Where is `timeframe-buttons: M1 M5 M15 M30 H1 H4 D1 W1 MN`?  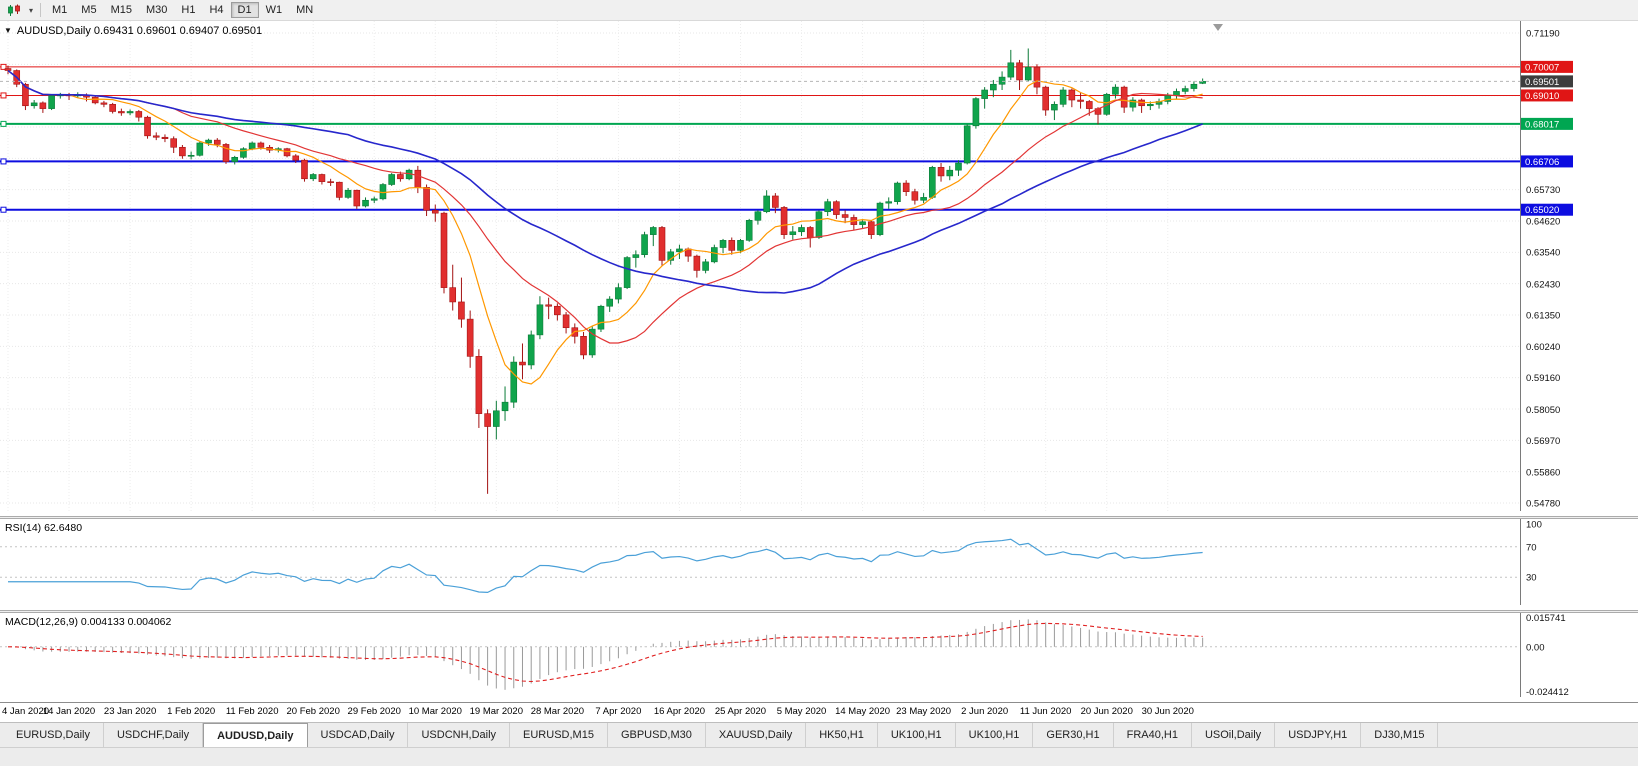
timeframe-buttons: M1 M5 M15 M30 H1 H4 D1 W1 MN is located at coordinates (182, 10).